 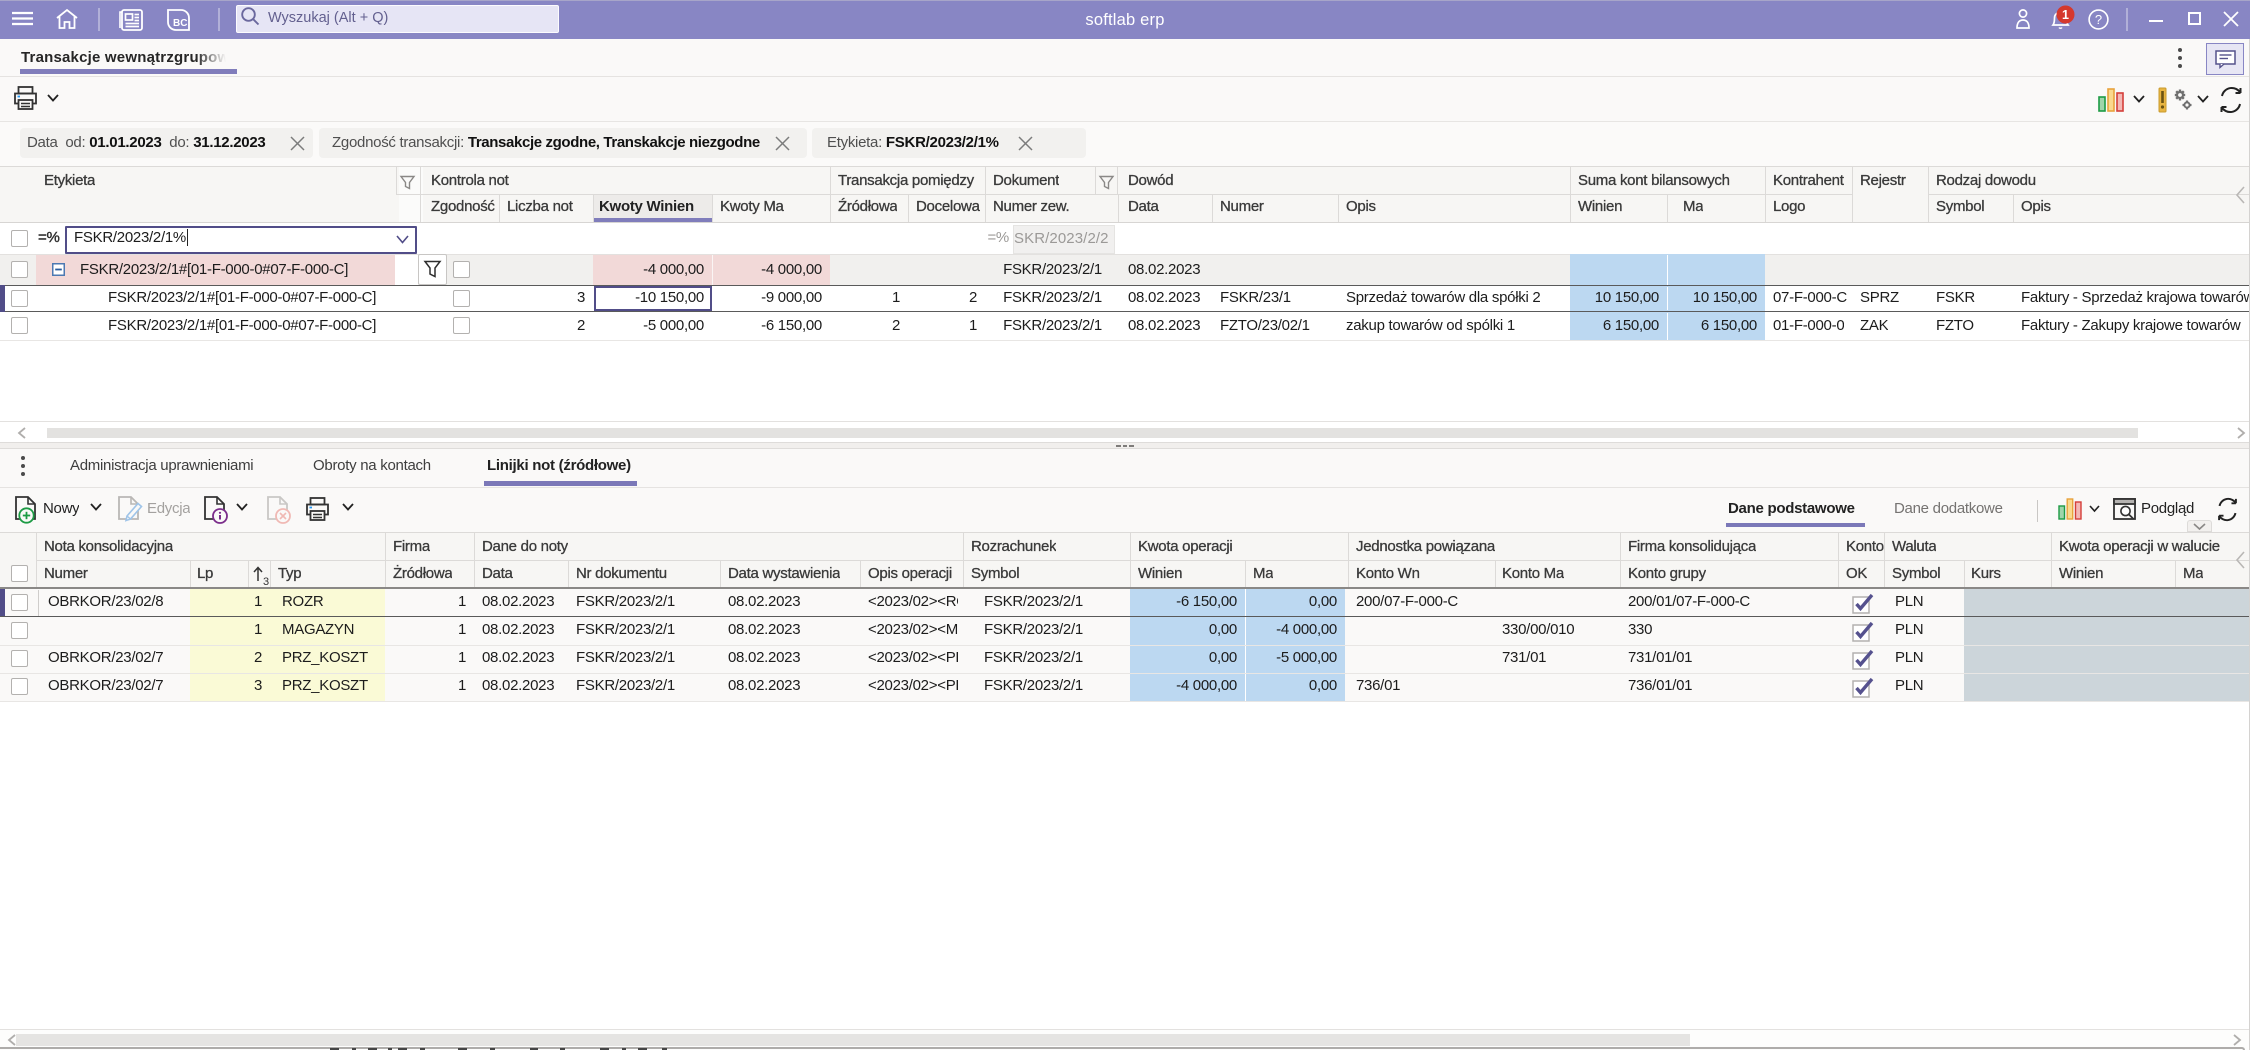 What do you see at coordinates (2065, 15) in the screenshot?
I see `svg-text: 1` at bounding box center [2065, 15].